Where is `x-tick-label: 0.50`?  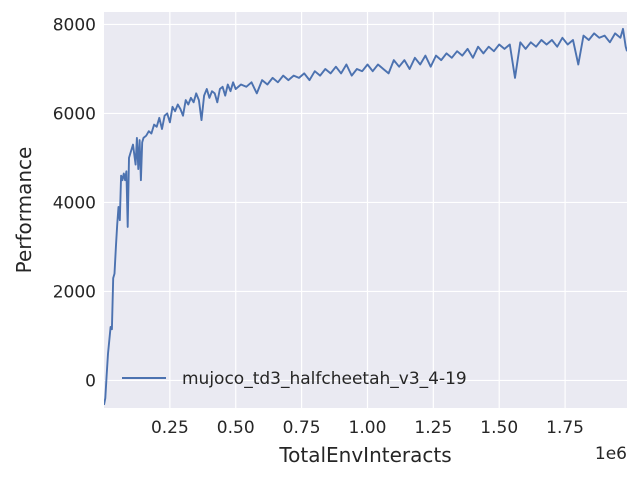 x-tick-label: 0.50 is located at coordinates (236, 428).